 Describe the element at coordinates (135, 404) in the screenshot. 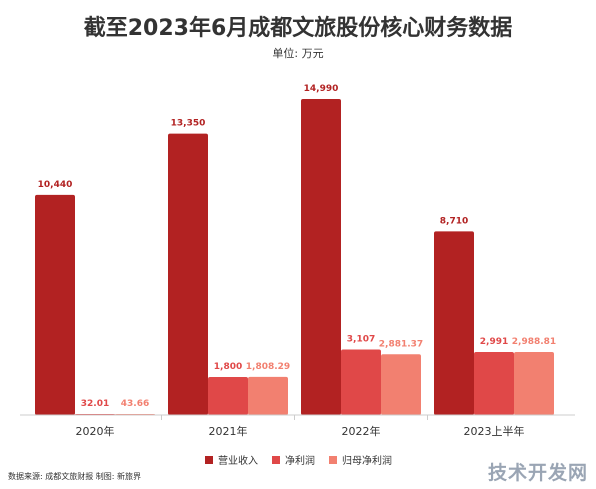

I see `data-label-2-0: 43.66` at that location.